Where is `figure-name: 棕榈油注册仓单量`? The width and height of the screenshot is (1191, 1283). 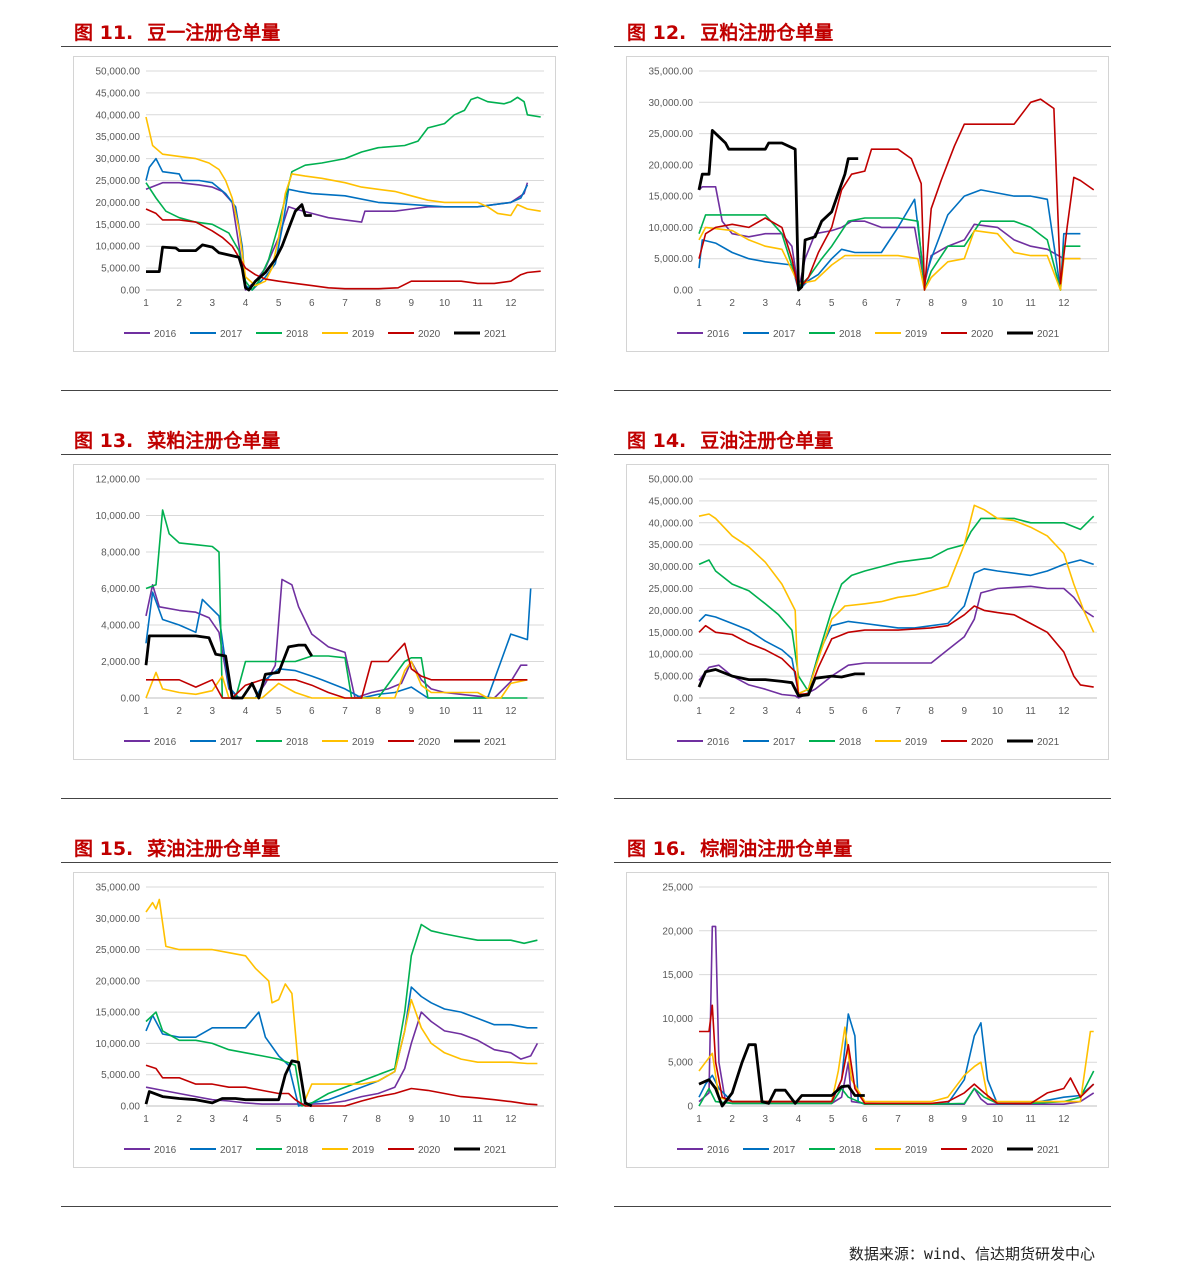 figure-name: 棕榈油注册仓单量 is located at coordinates (776, 849).